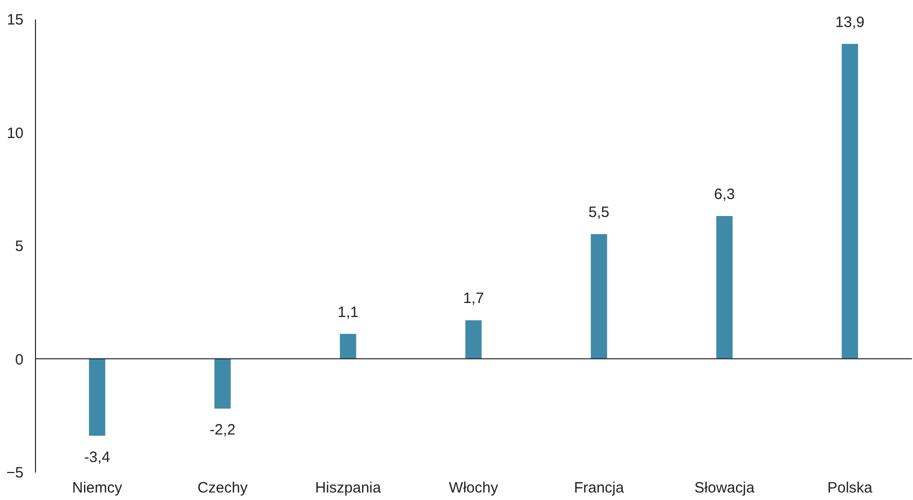 The width and height of the screenshot is (913, 500). What do you see at coordinates (223, 488) in the screenshot?
I see `x-tick-label: Czechy` at bounding box center [223, 488].